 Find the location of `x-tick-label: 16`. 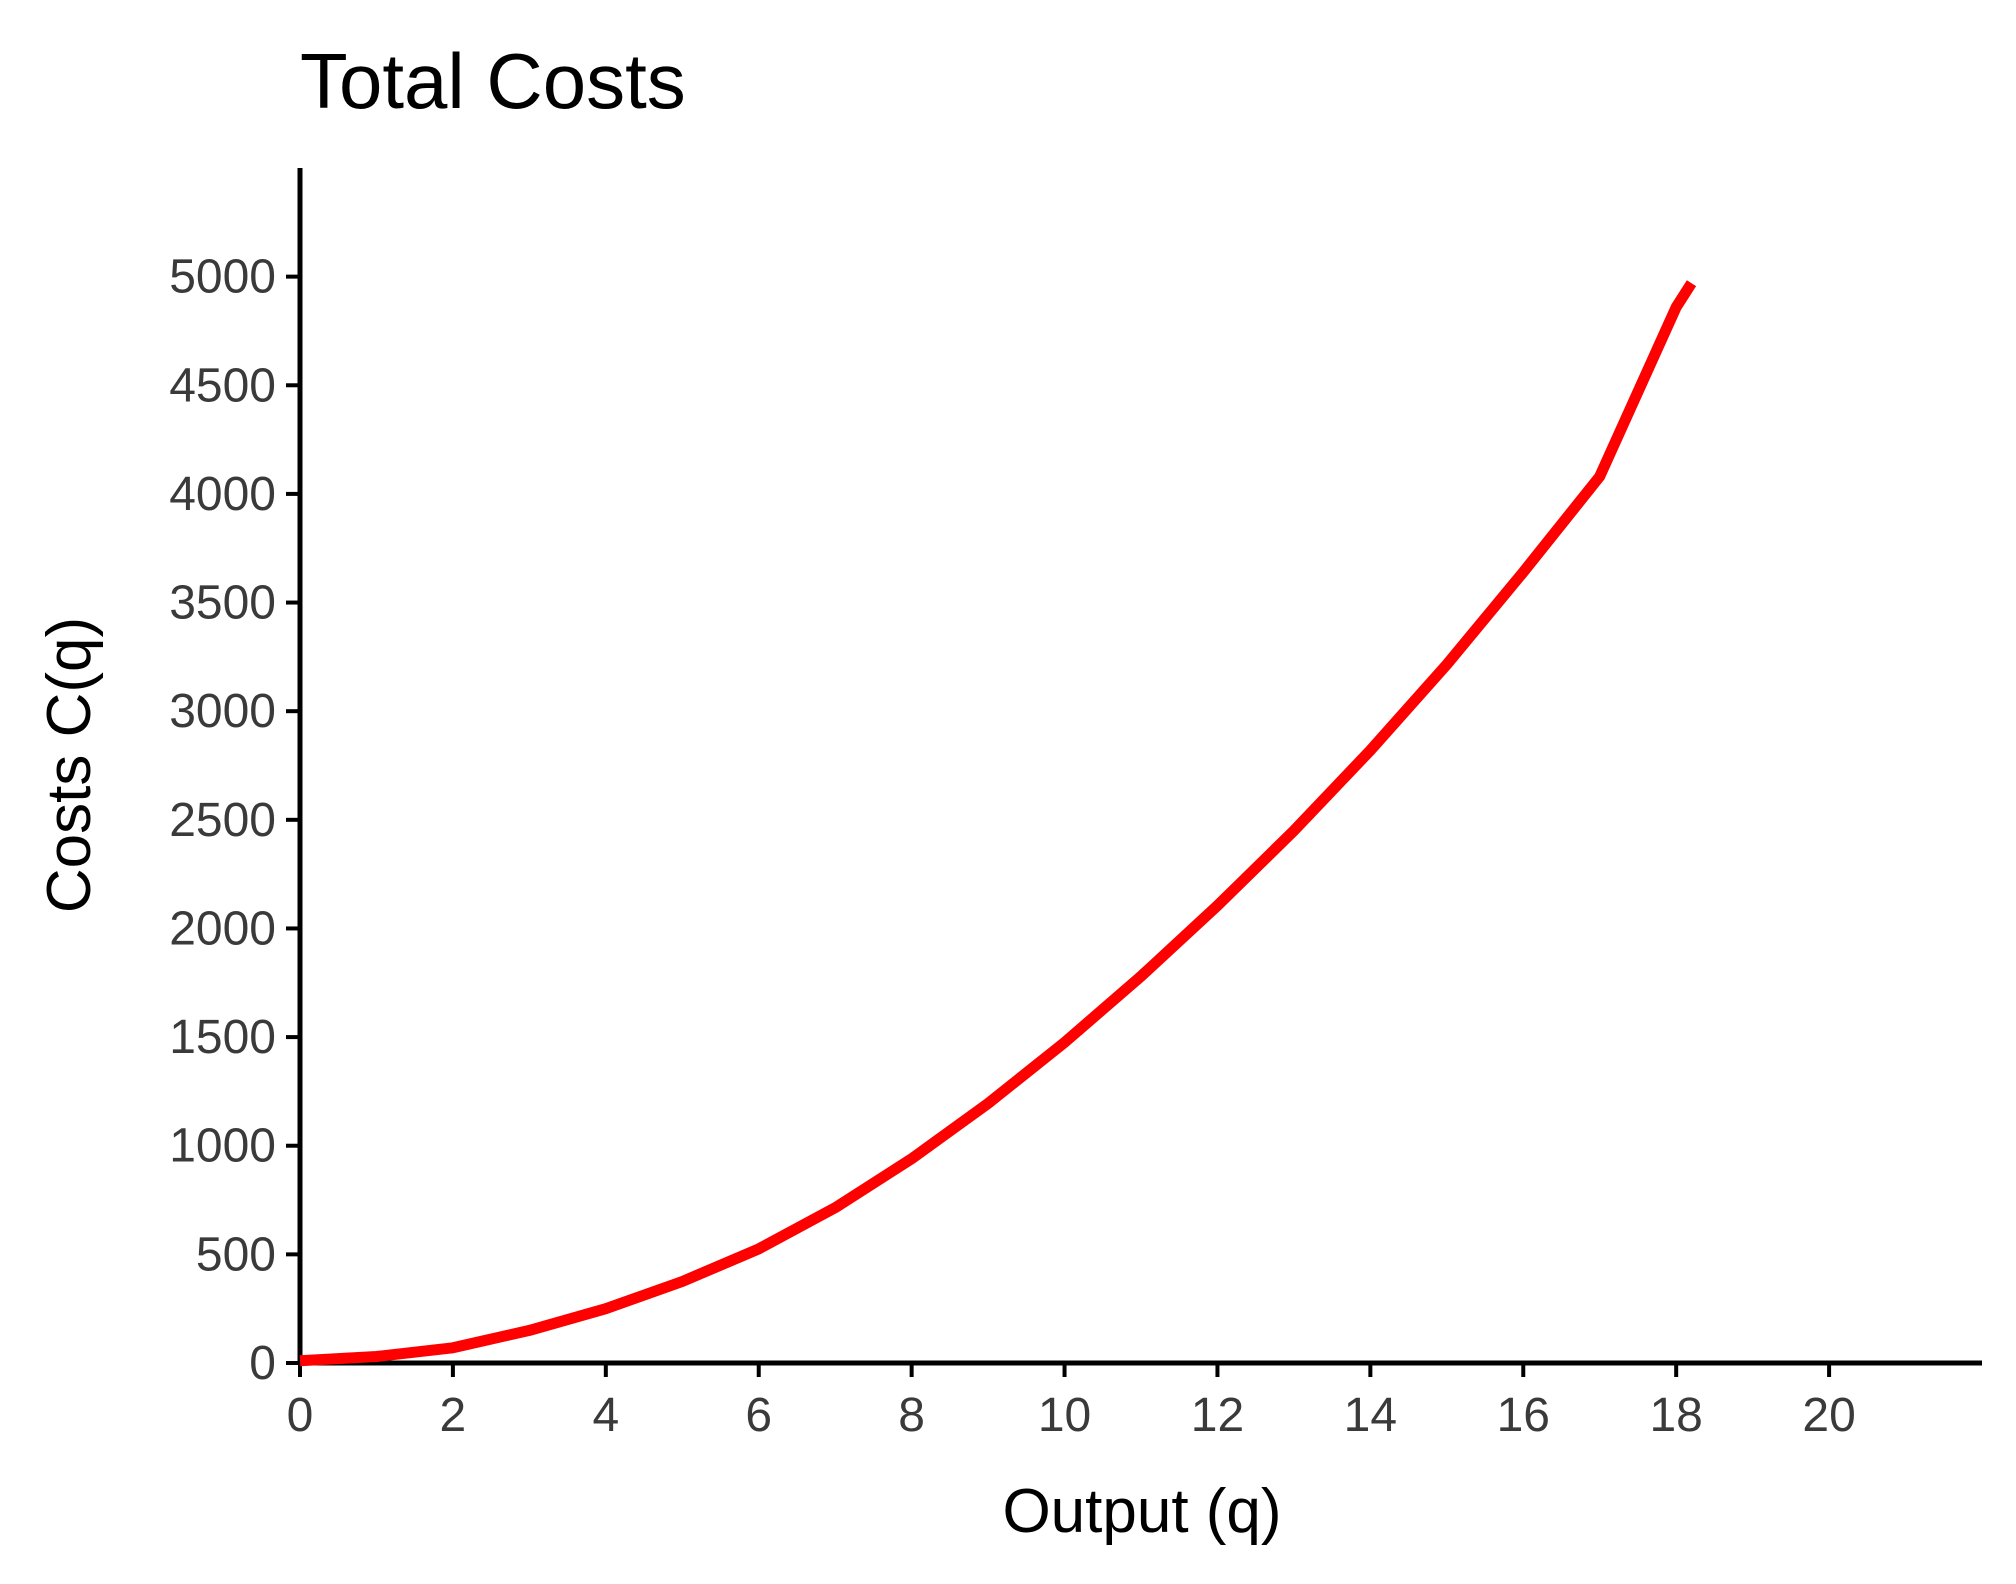

x-tick-label: 16 is located at coordinates (1523, 1415).